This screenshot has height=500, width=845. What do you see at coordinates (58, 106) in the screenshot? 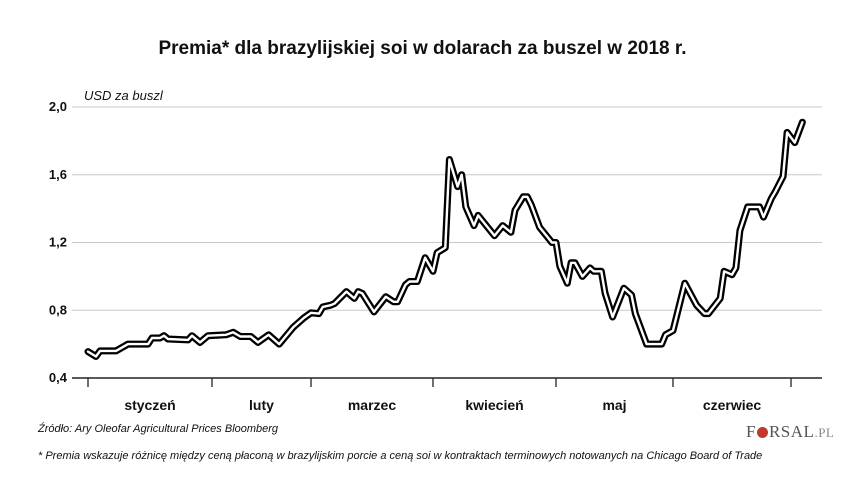
I see `y-tick-label: 2,0` at bounding box center [58, 106].